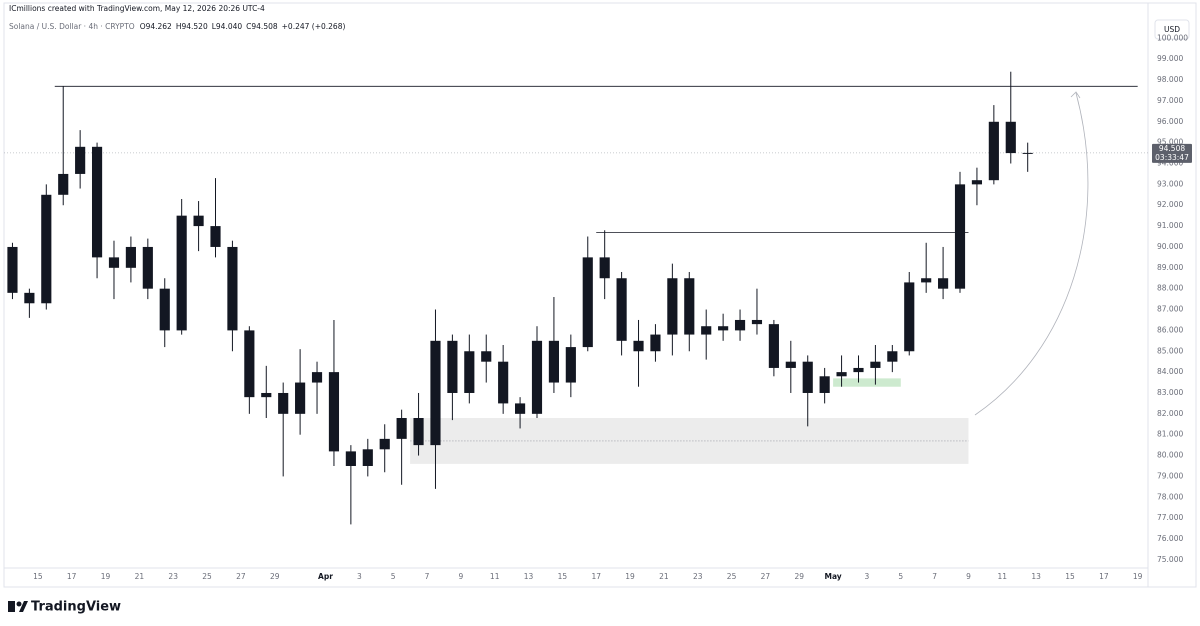 The width and height of the screenshot is (1200, 626). What do you see at coordinates (1170, 246) in the screenshot?
I see `y-tick-label: 90.000` at bounding box center [1170, 246].